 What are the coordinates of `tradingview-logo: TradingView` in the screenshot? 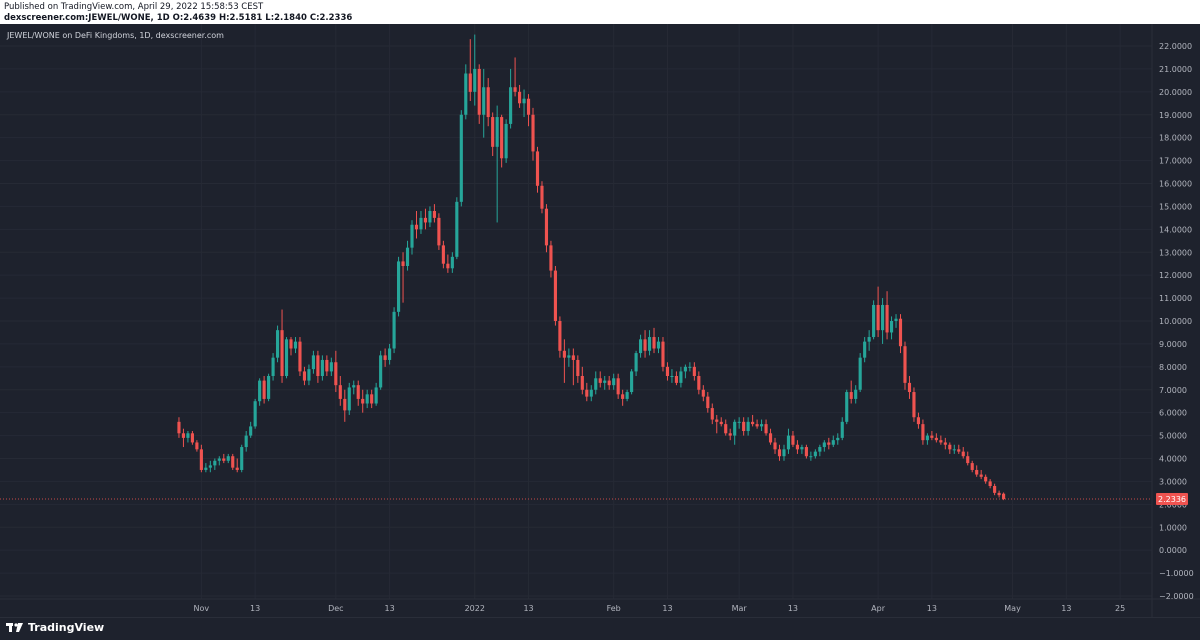 It's located at (55, 627).